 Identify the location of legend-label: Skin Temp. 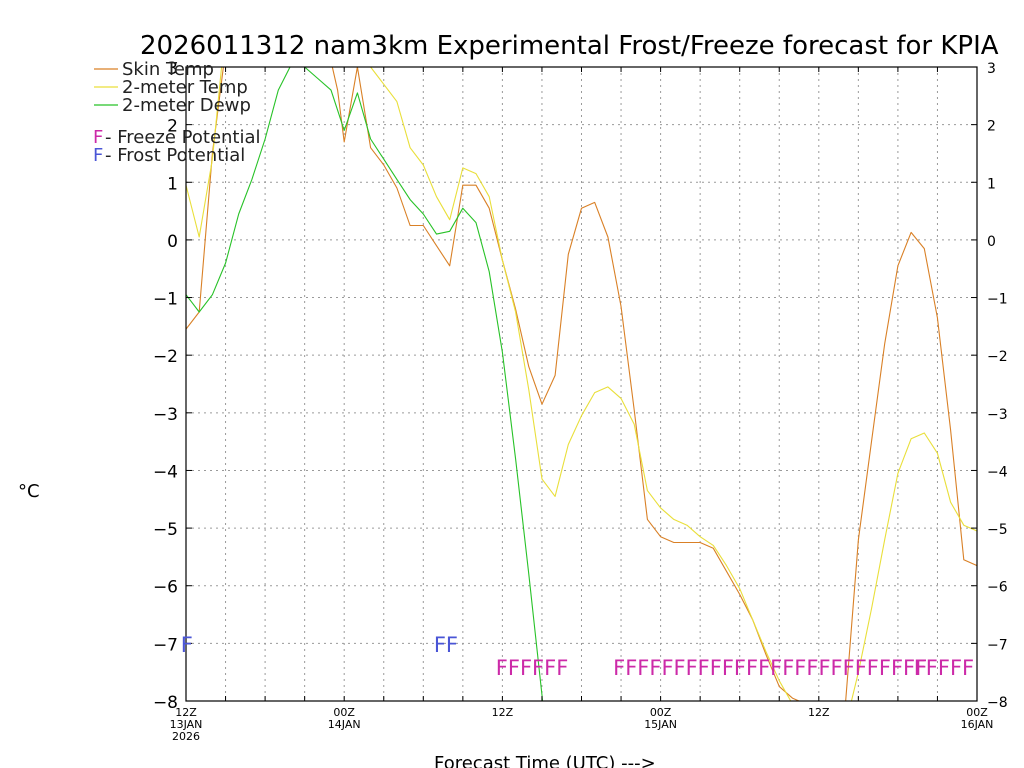
(168, 69).